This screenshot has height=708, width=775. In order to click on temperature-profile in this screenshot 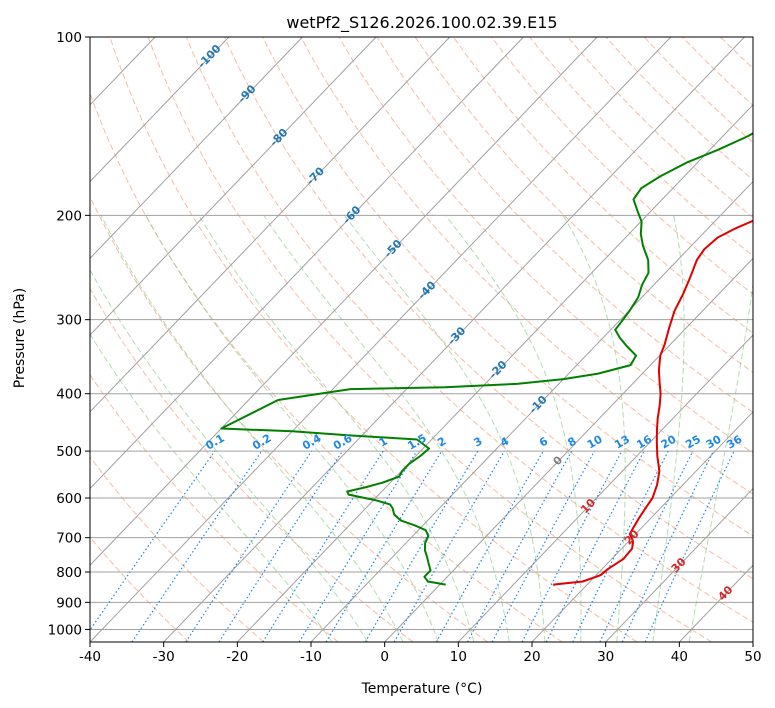, I will do `click(653, 402)`.